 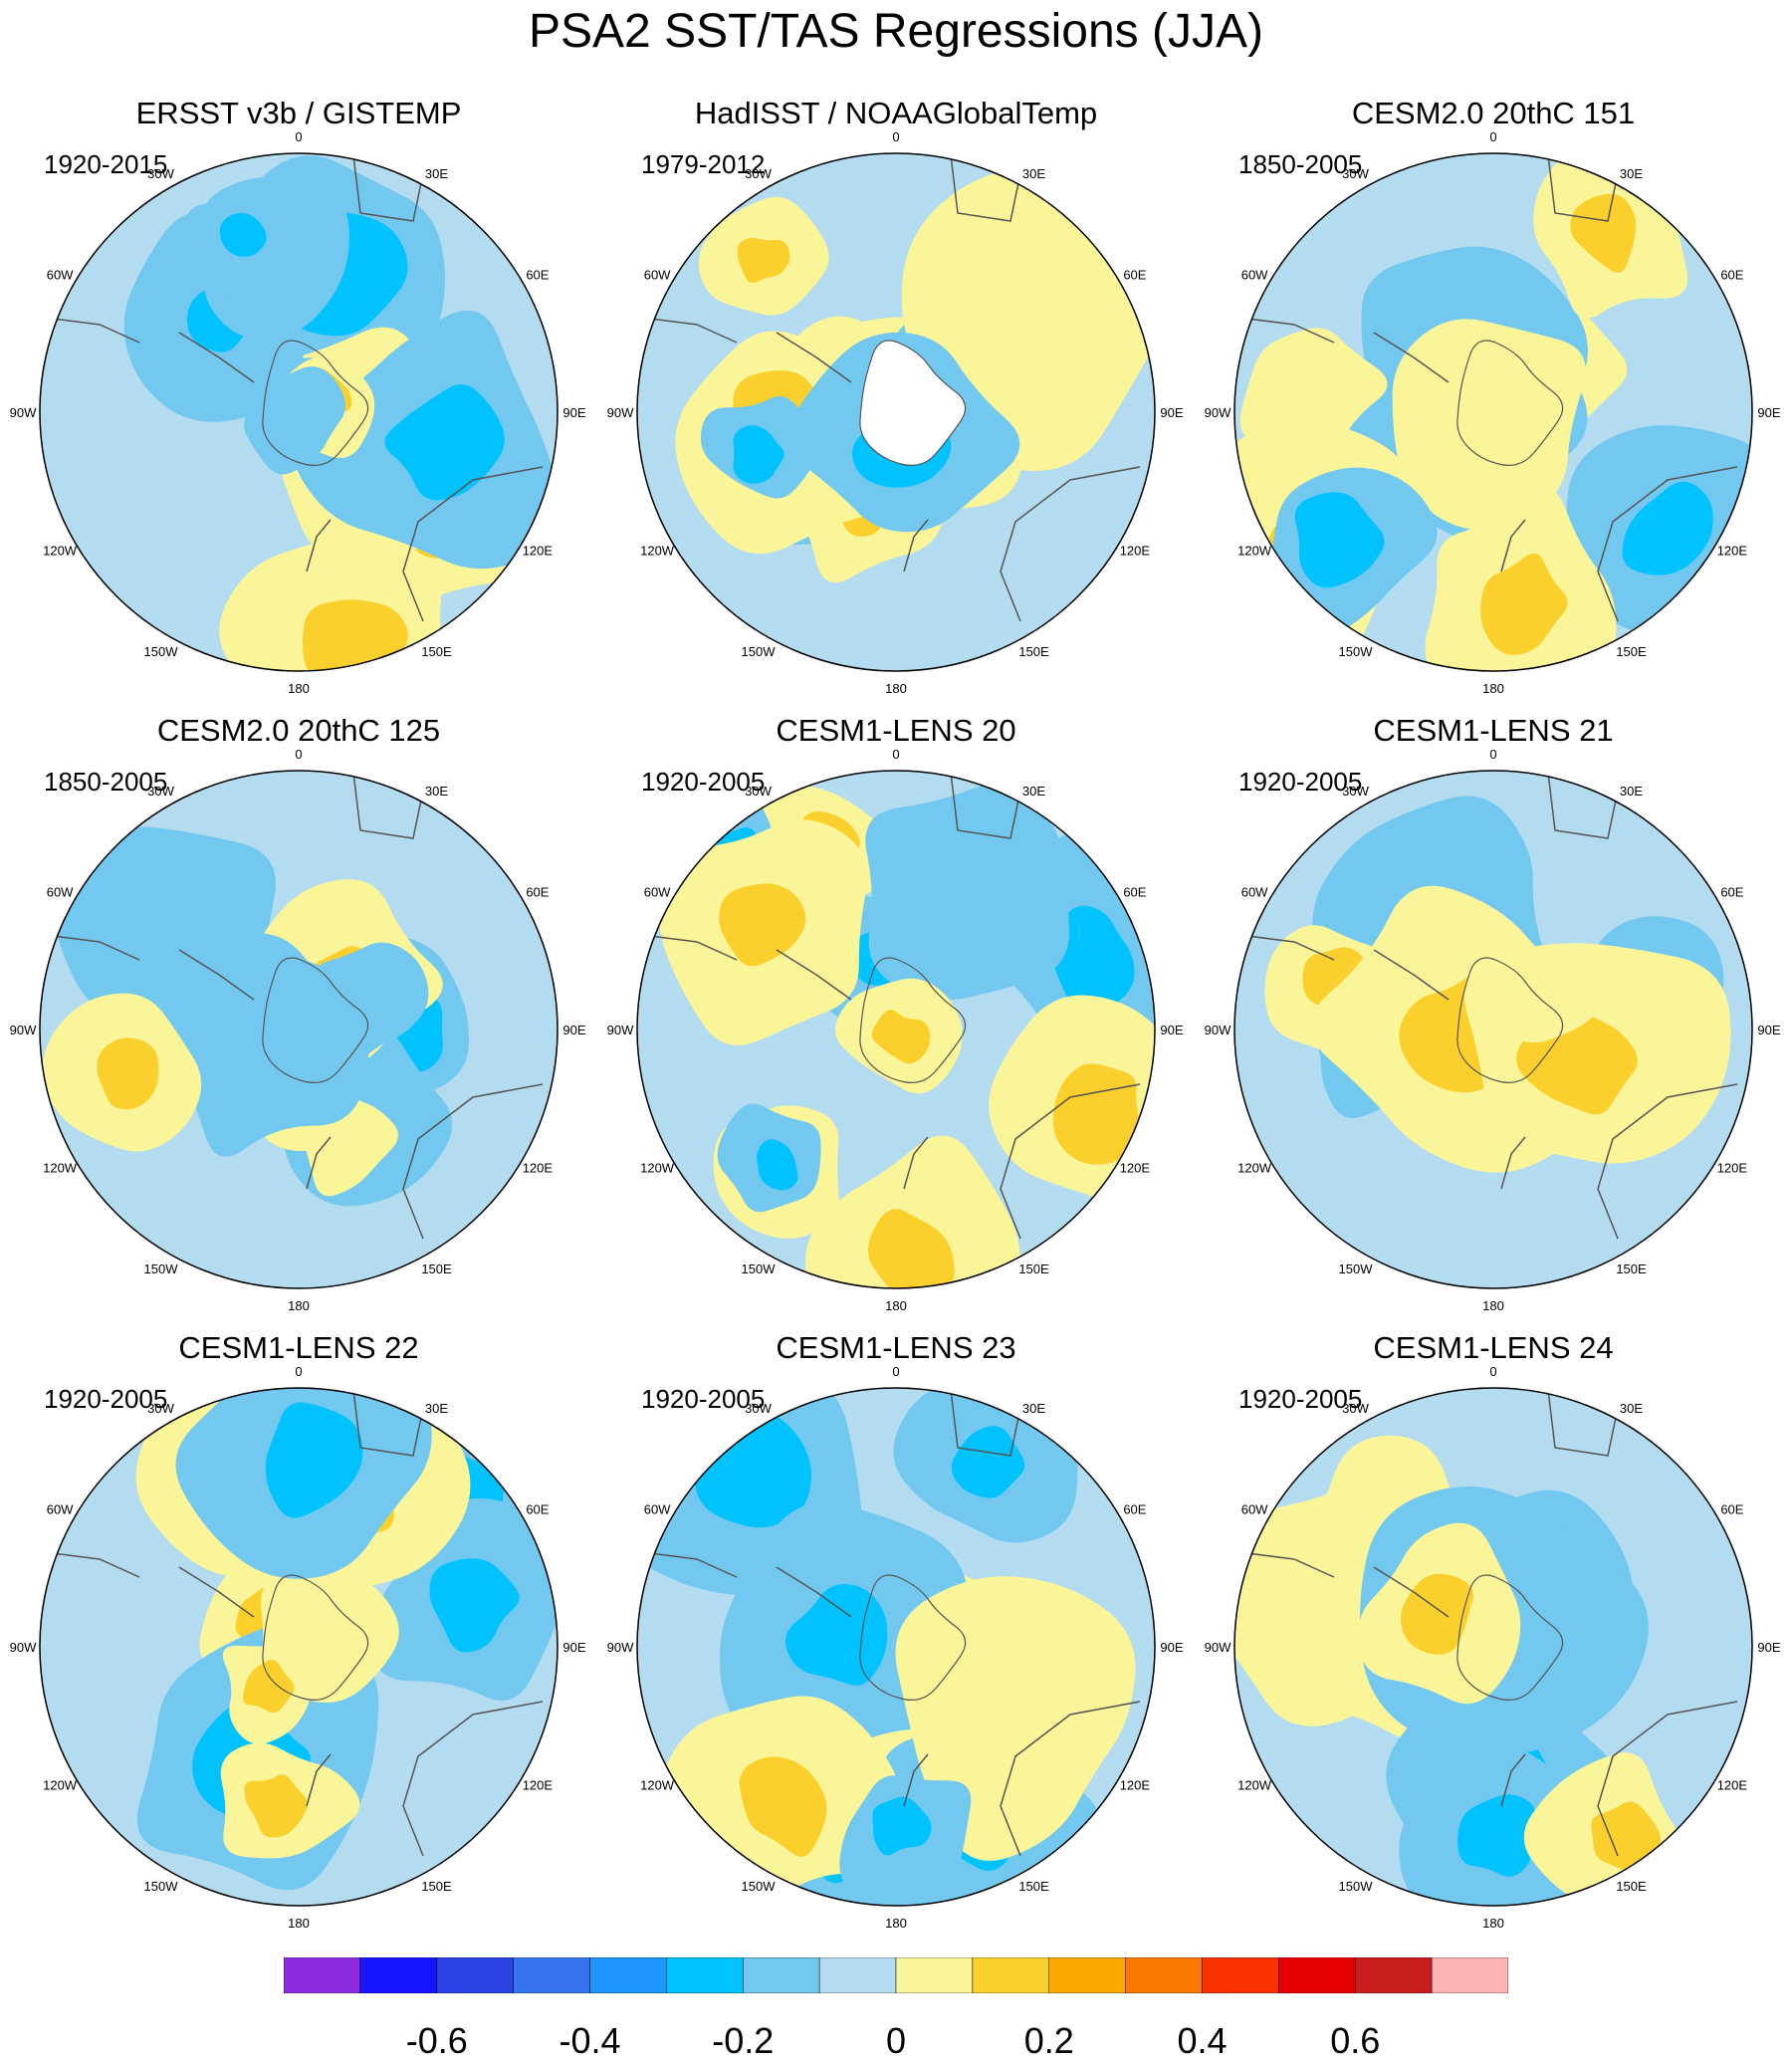 What do you see at coordinates (896, 1347) in the screenshot?
I see `panel-title: CESM1-LENS 23` at bounding box center [896, 1347].